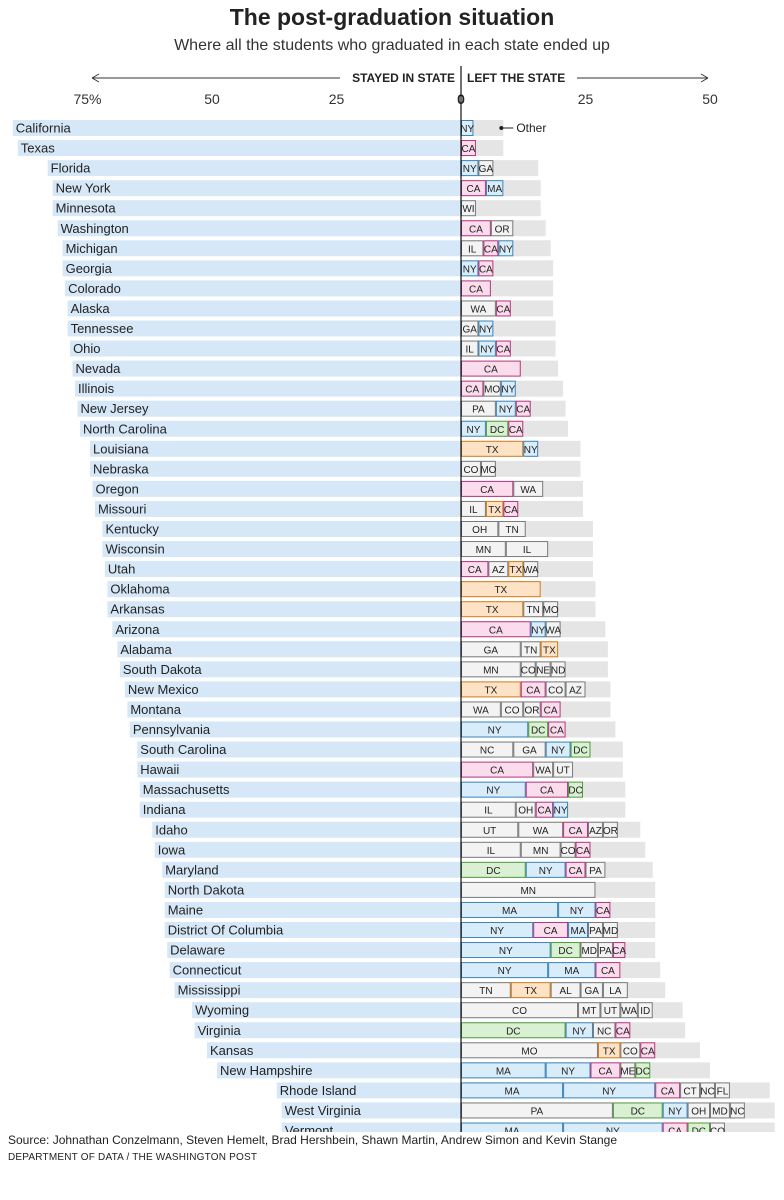 Image resolution: width=784 pixels, height=1200 pixels. I want to click on state-label: New Hampshire, so click(266, 1070).